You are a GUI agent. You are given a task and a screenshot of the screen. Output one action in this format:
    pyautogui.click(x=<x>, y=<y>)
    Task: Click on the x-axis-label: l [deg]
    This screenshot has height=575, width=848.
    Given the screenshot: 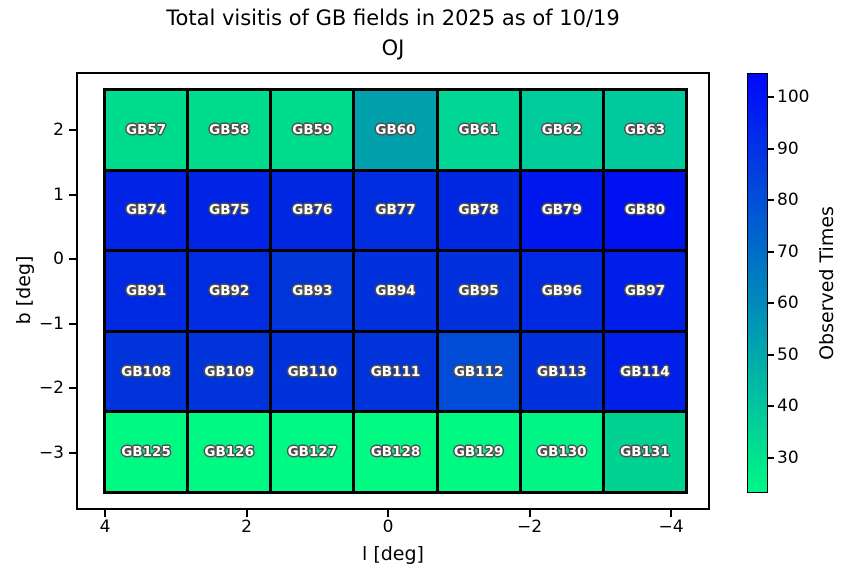 What is the action you would take?
    pyautogui.click(x=393, y=554)
    